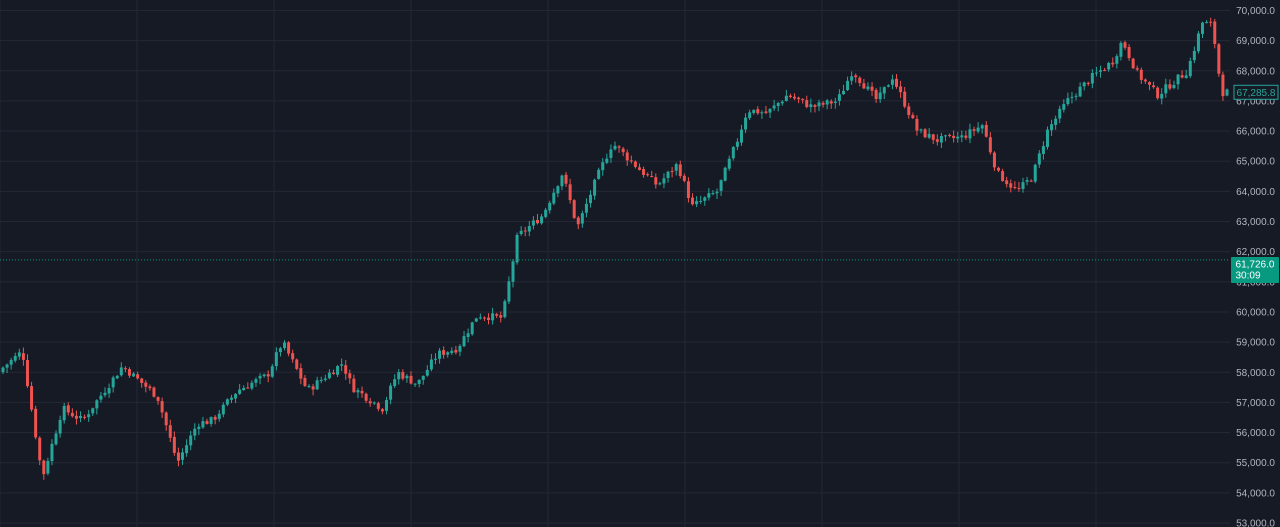 Image resolution: width=1280 pixels, height=527 pixels. What do you see at coordinates (1255, 41) in the screenshot?
I see `price-tick-label: 69,000.0` at bounding box center [1255, 41].